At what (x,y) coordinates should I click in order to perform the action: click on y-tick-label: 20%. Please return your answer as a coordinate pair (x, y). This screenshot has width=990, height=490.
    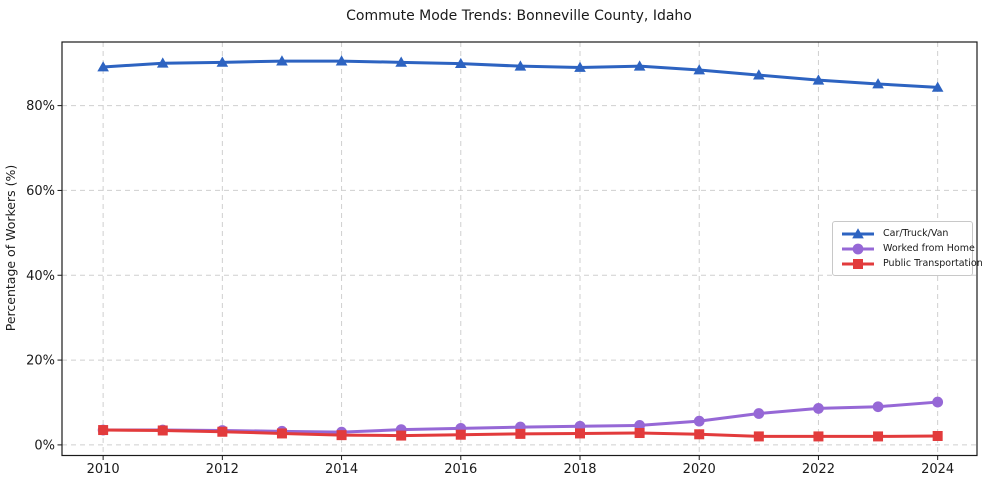
    Looking at the image, I should click on (40, 361).